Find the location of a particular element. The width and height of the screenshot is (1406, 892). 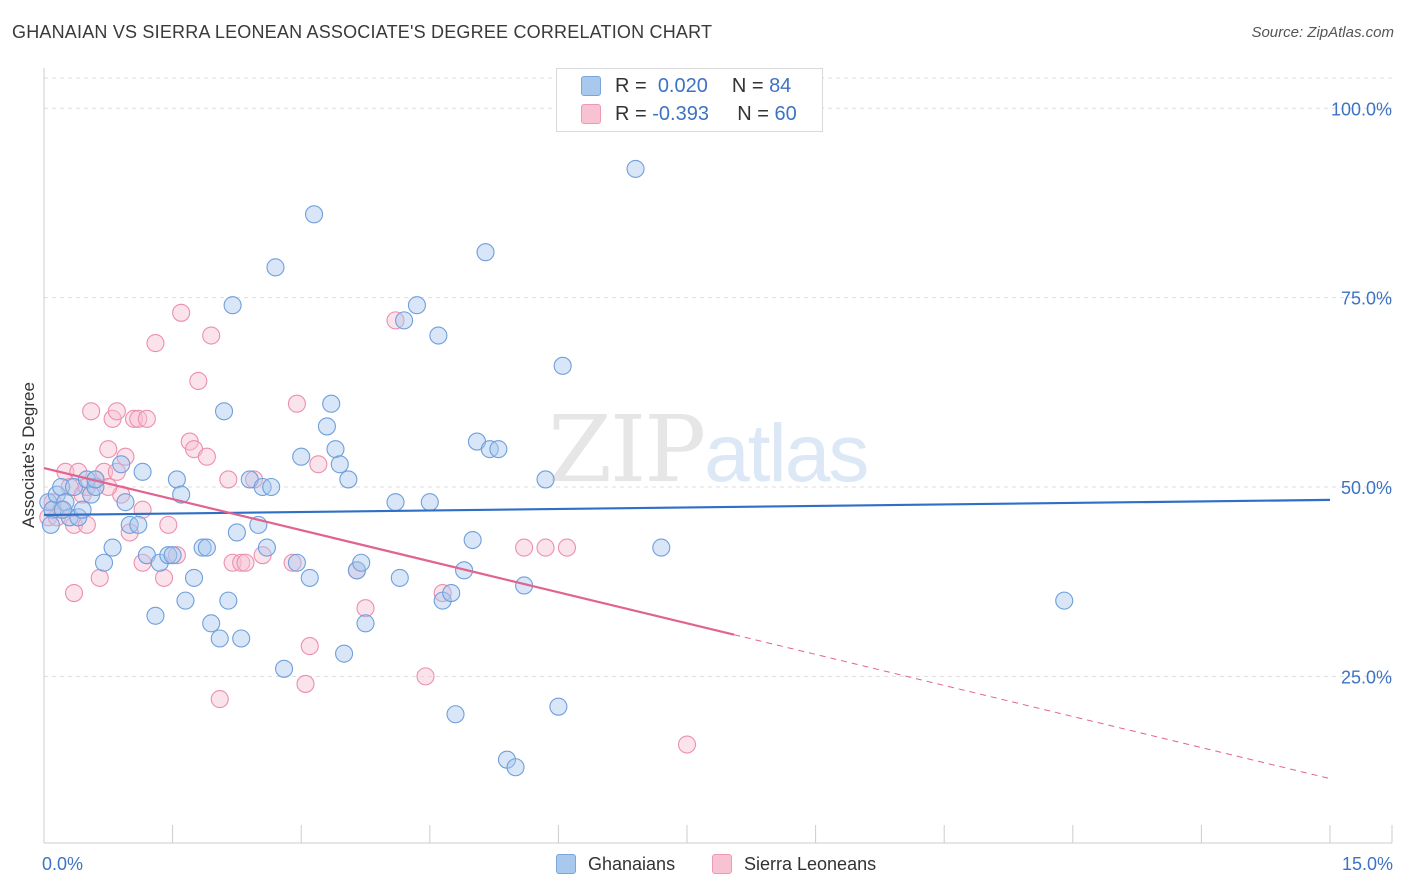

legend-row-sierra-leoneans: R = -0.393 N = 60 is located at coordinates (689, 114).